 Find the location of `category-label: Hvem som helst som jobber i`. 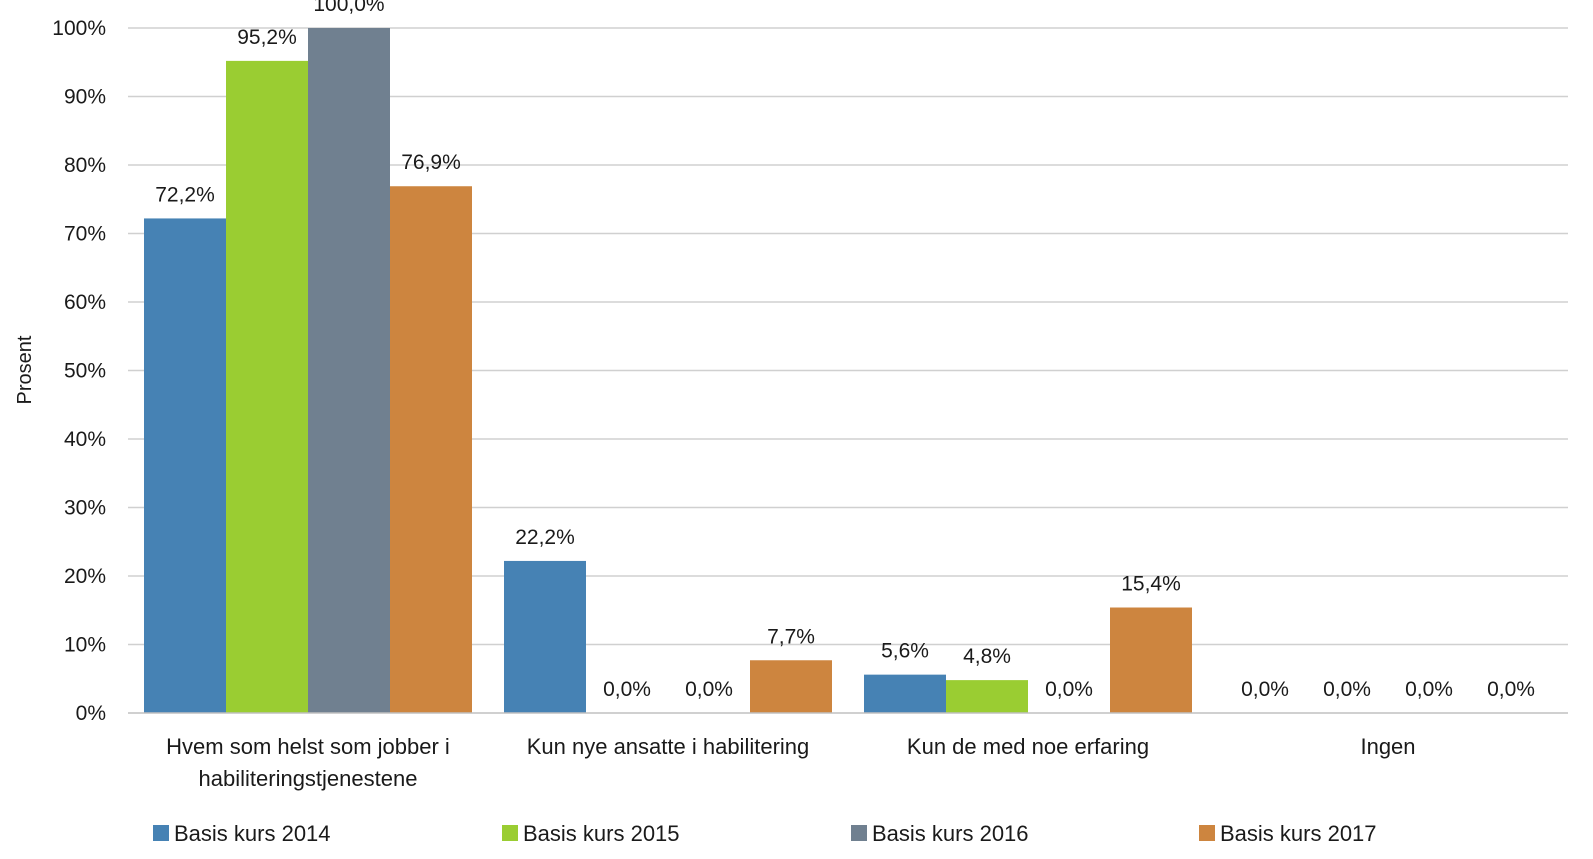

category-label: Hvem som helst som jobber i is located at coordinates (308, 746).